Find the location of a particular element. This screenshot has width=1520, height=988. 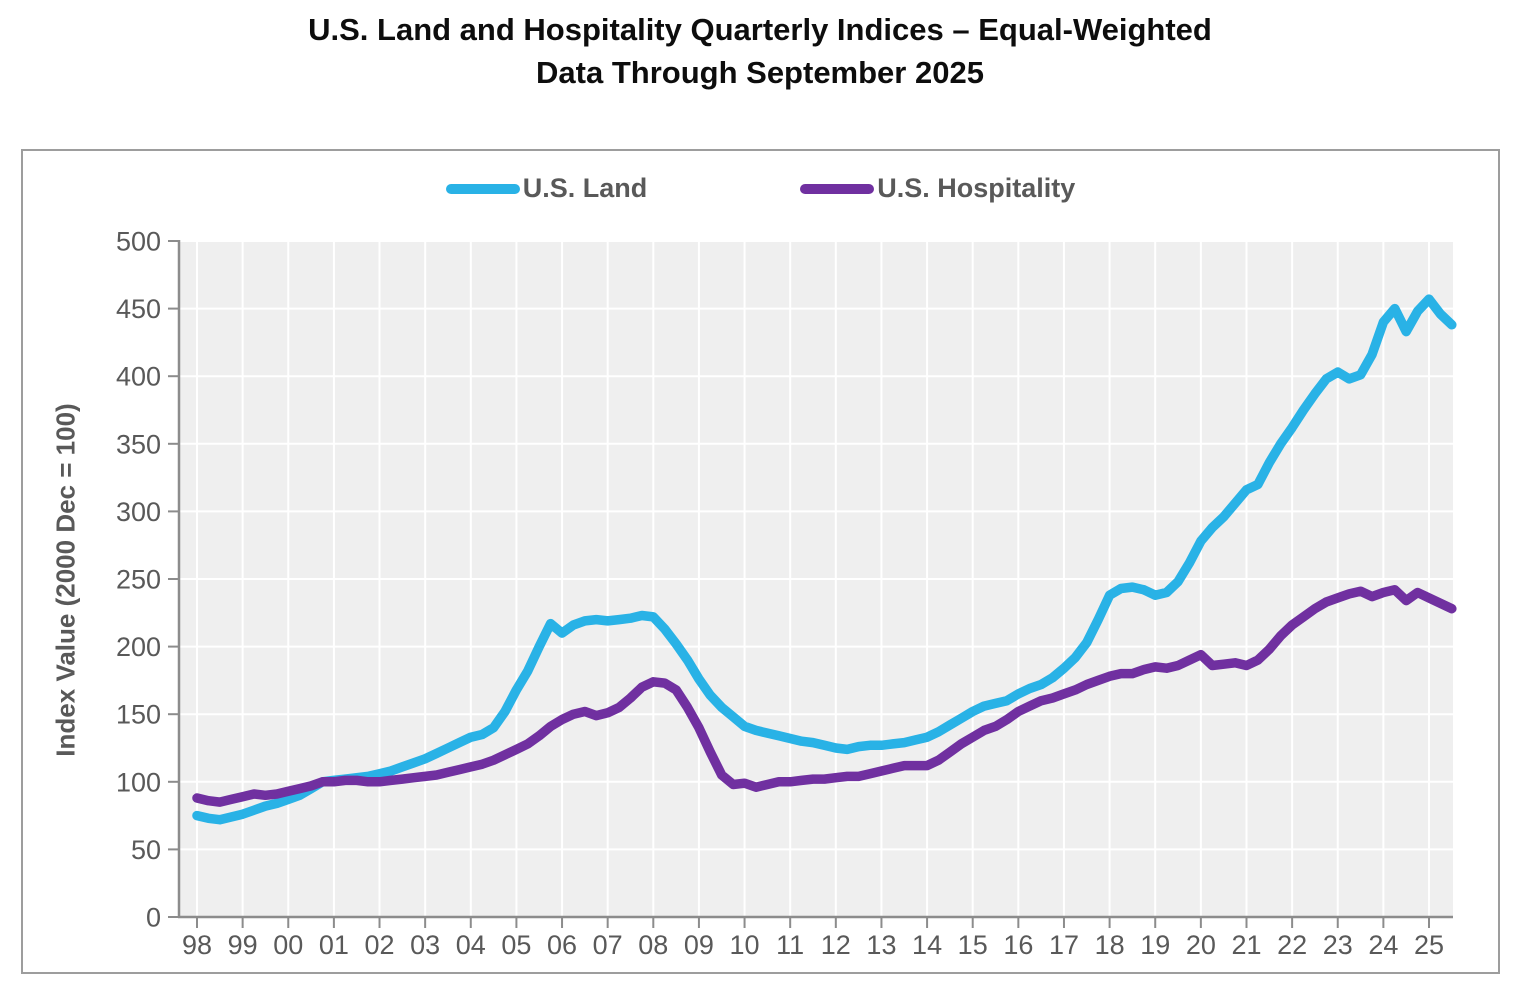

x-tick-label: 99 is located at coordinates (243, 945).